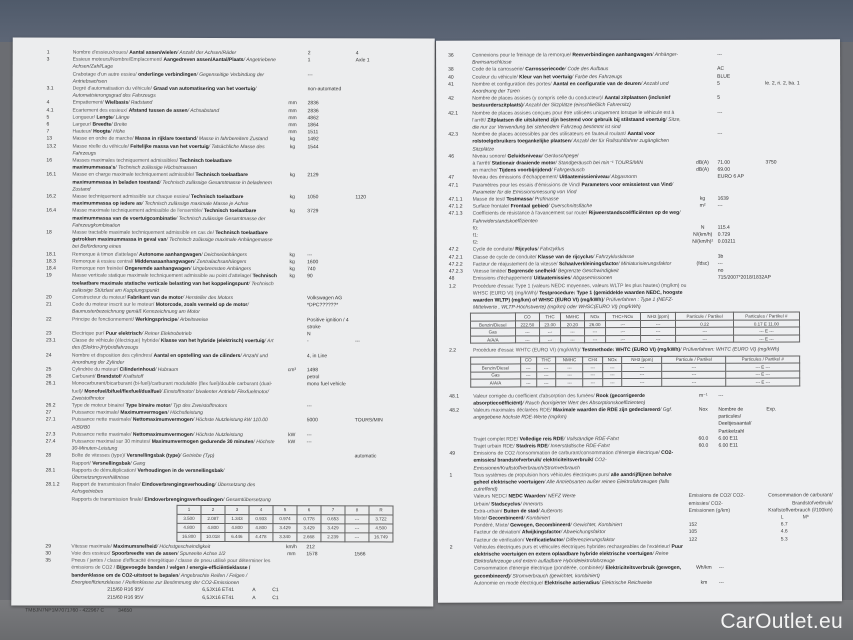  Describe the element at coordinates (572, 324) in the screenshot. I see `table-cell: 20.20` at that location.